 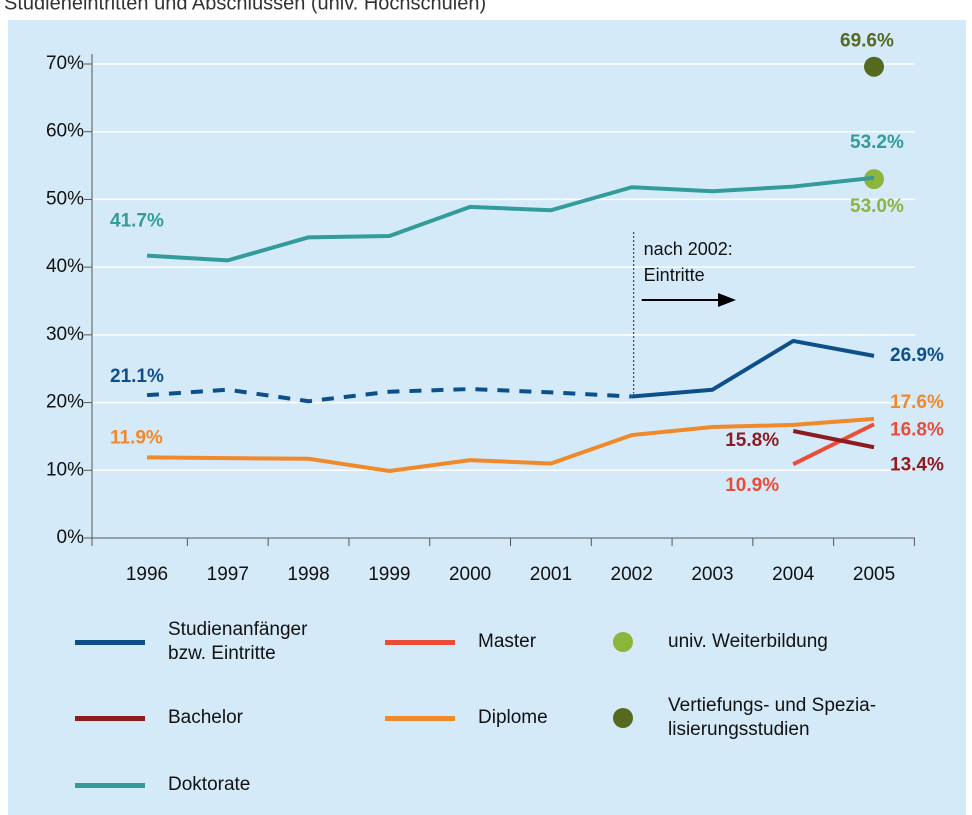 What do you see at coordinates (748, 641) in the screenshot?
I see `legend-label: univ. Weiterbildung` at bounding box center [748, 641].